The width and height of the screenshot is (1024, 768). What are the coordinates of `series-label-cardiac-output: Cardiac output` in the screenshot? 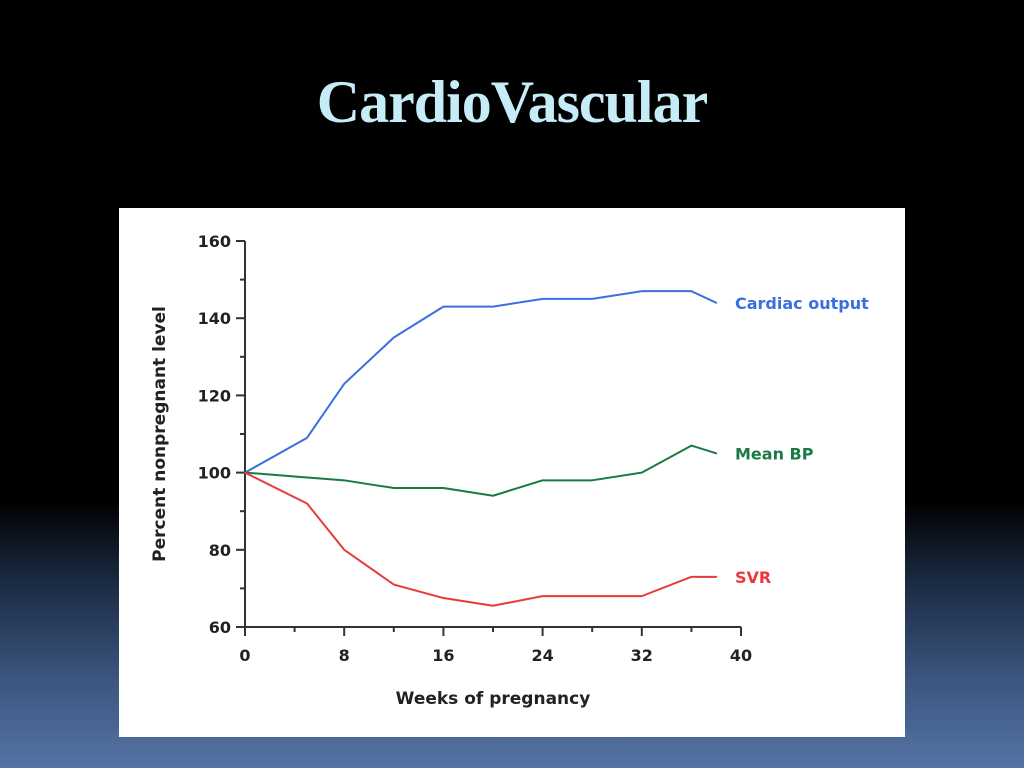 It's located at (802, 303).